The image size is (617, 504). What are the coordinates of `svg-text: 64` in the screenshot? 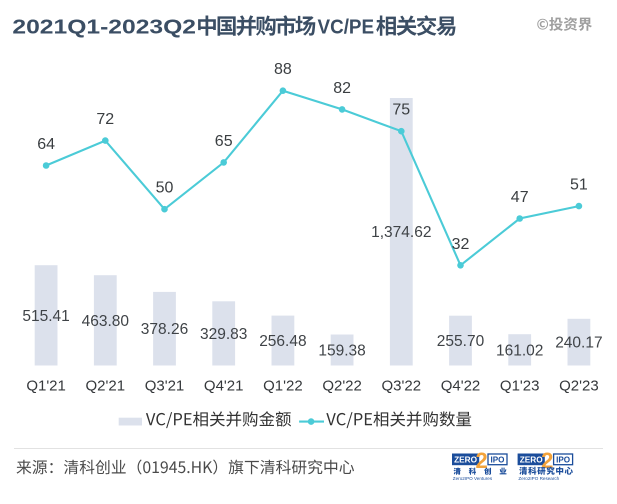 It's located at (46, 144).